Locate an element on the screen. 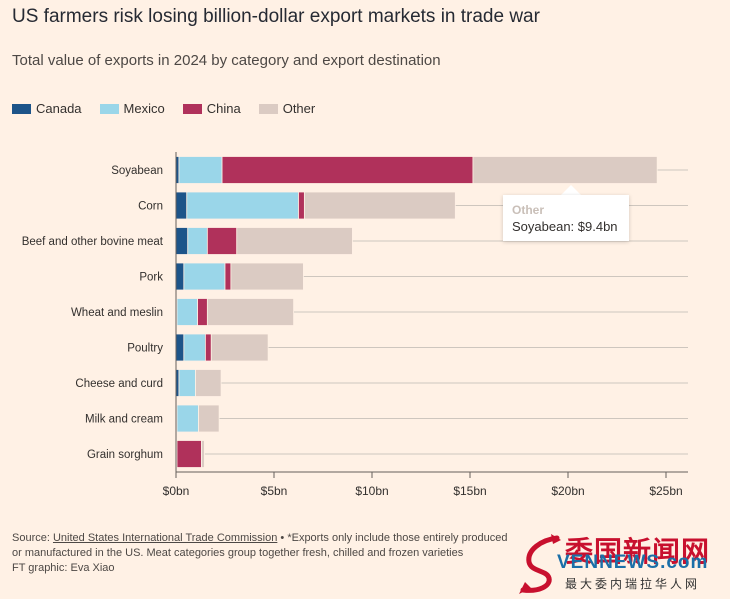 This screenshot has width=730, height=599. x-tick-label-25: $25bn is located at coordinates (665, 491).